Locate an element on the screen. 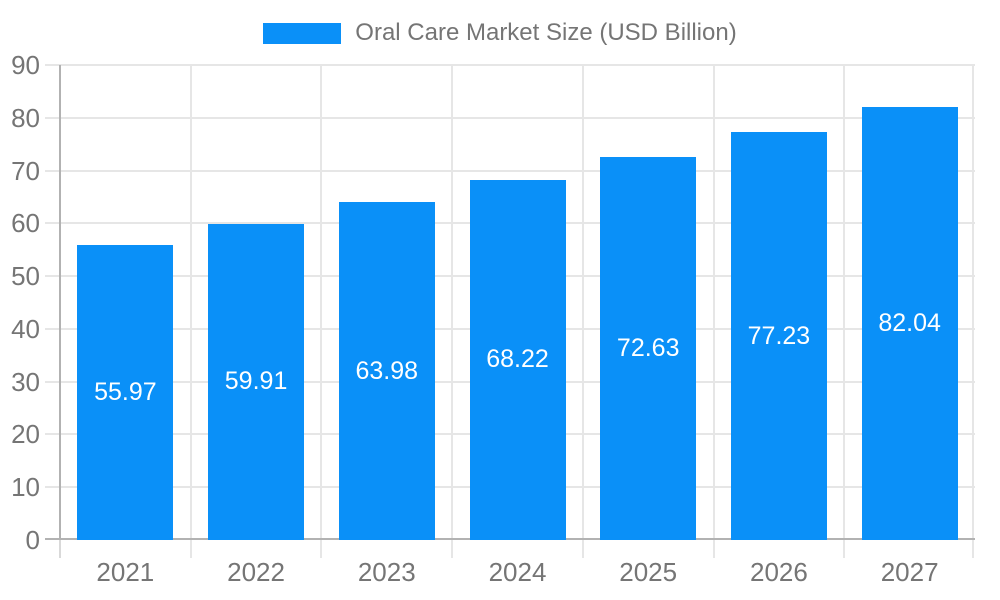  y-axis-tick-label: 50 is located at coordinates (25, 276).